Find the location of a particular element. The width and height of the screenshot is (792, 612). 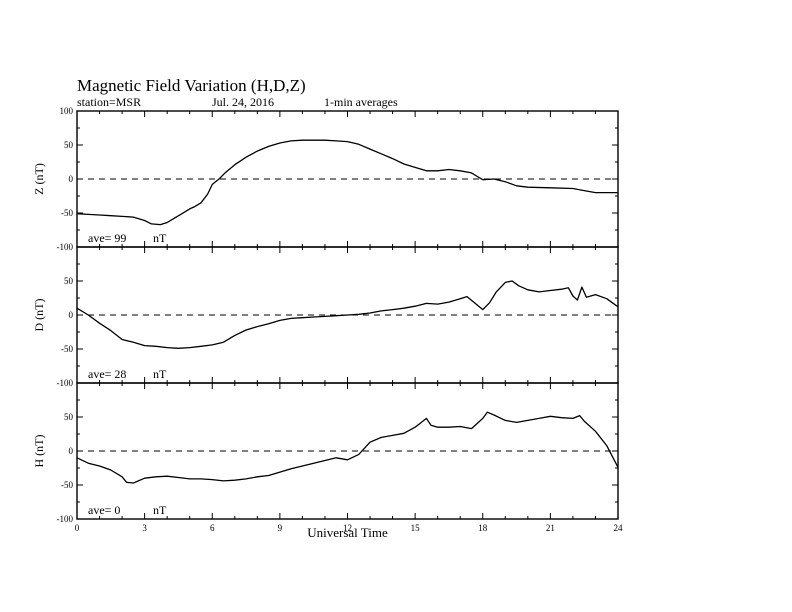

x-tick-label: 12 is located at coordinates (347, 528).